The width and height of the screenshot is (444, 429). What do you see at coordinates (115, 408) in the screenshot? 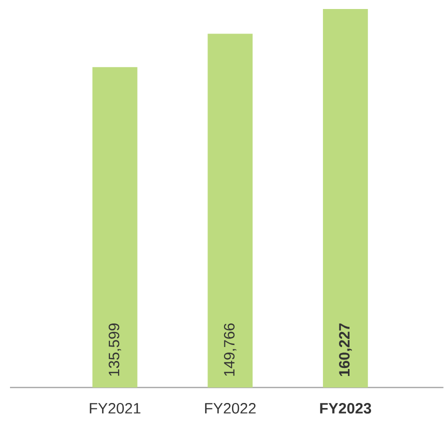
I see `x-tick-label: FY2021` at bounding box center [115, 408].